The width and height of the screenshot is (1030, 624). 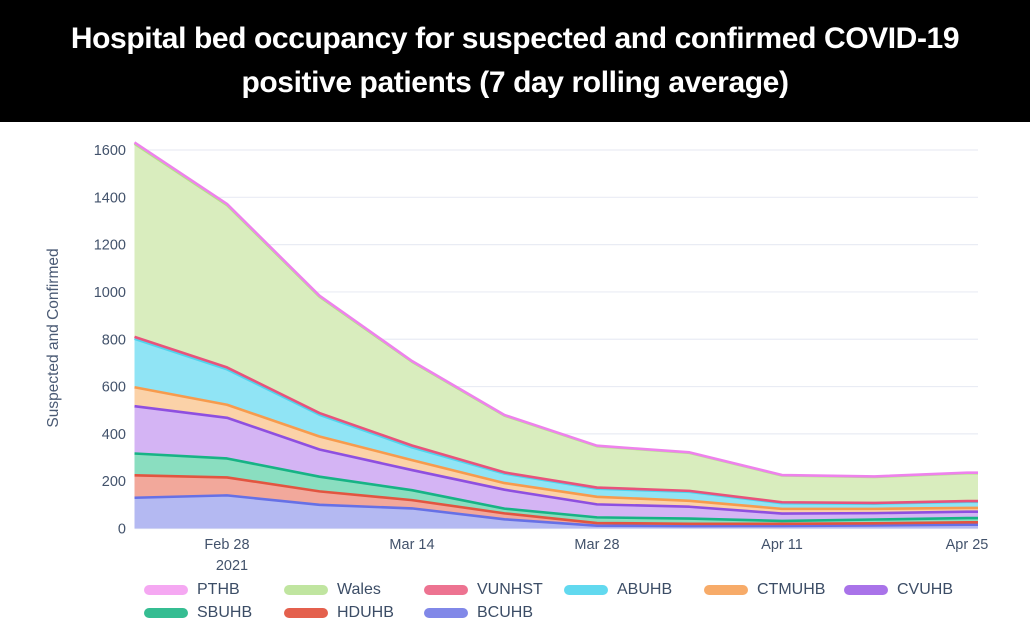 What do you see at coordinates (192, 590) in the screenshot?
I see `legend-item-pthb: PTHB` at bounding box center [192, 590].